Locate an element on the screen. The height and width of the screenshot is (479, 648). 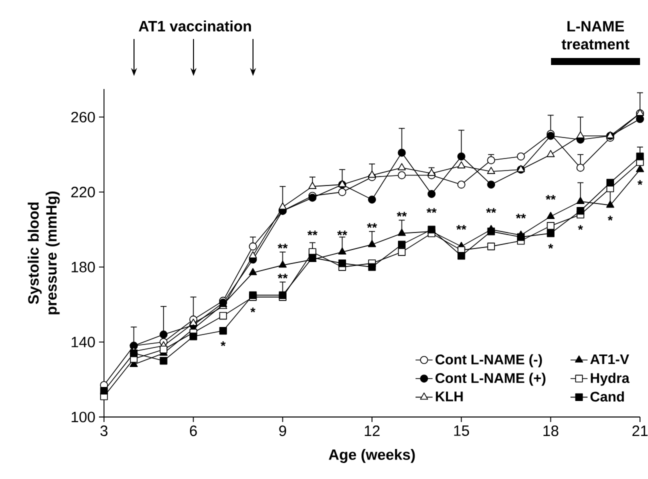
legend-label: AT1-V is located at coordinates (610, 359).